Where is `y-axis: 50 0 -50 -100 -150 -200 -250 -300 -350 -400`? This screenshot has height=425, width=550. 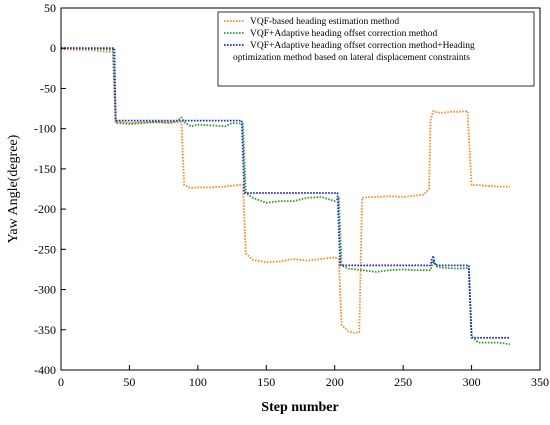 y-axis: 50 0 -50 -100 -150 -200 -250 -300 -350 -400 is located at coordinates (50, 189).